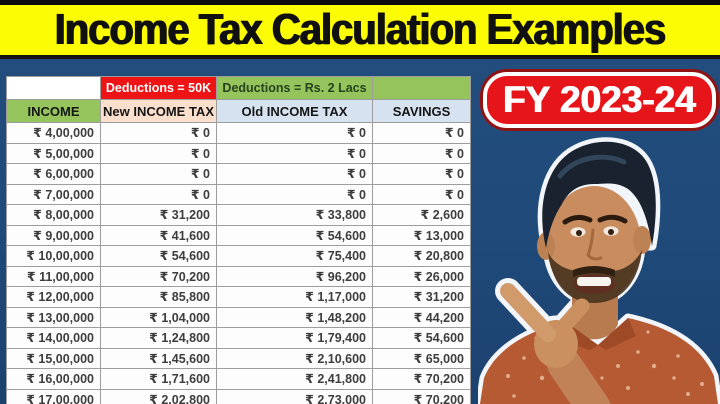 Image resolution: width=720 pixels, height=404 pixels. I want to click on page-title: Income Tax Calculation Examples, so click(360, 29).